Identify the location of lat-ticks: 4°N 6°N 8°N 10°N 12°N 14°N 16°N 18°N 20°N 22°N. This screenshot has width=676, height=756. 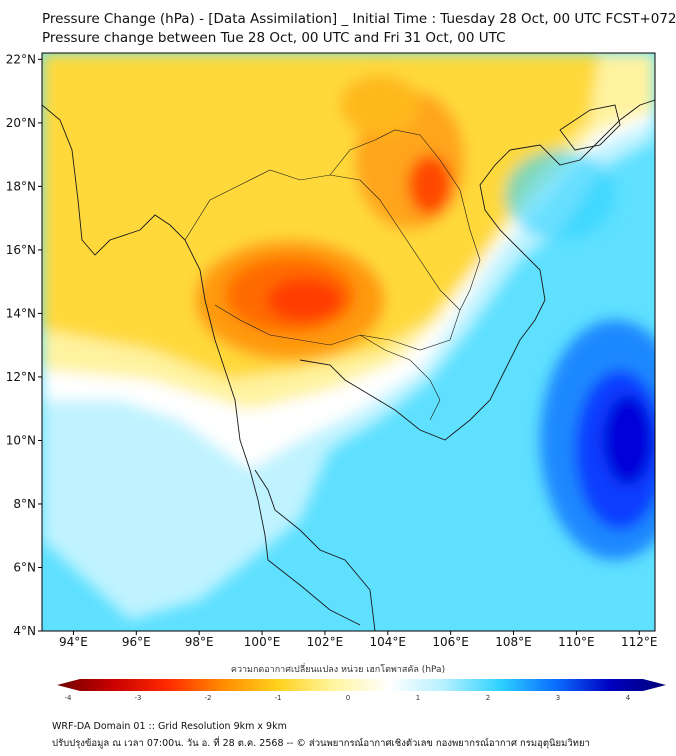
(24, 345).